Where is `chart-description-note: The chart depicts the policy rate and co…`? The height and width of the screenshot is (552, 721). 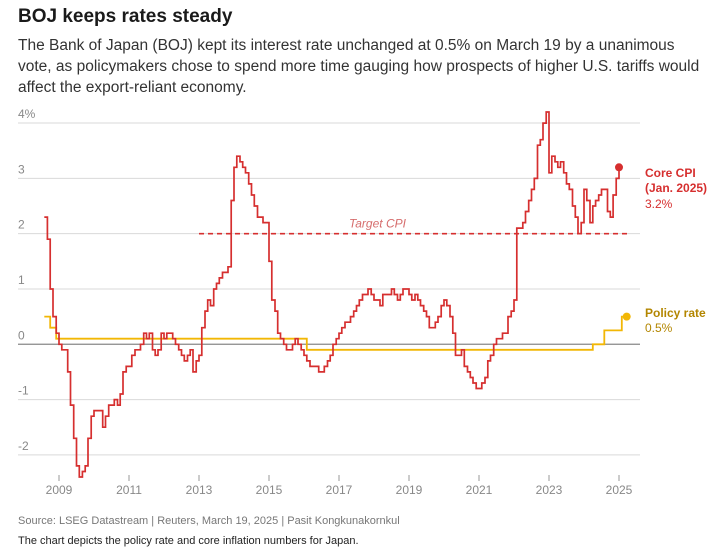
chart-description-note: The chart depicts the policy rate and co… is located at coordinates (188, 541).